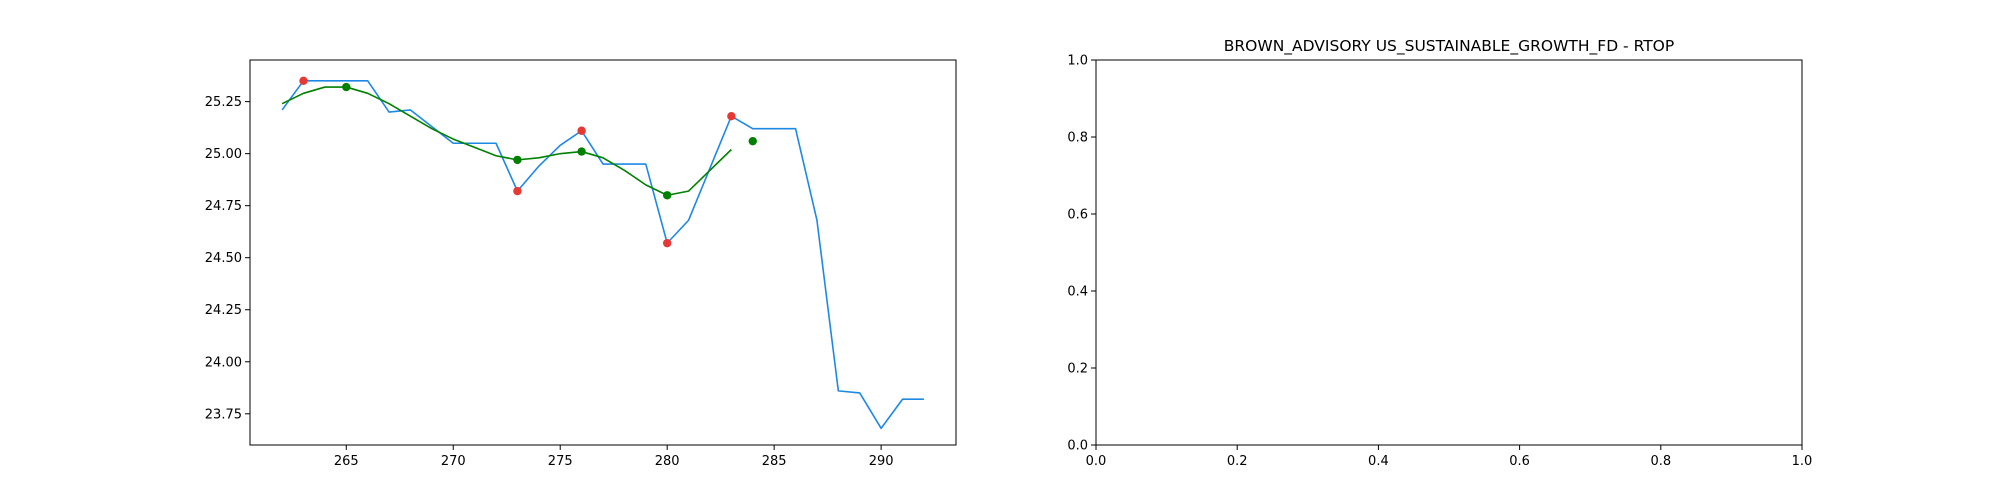 This screenshot has height=500, width=2000. I want to click on y-tick-label: 24.50, so click(223, 258).